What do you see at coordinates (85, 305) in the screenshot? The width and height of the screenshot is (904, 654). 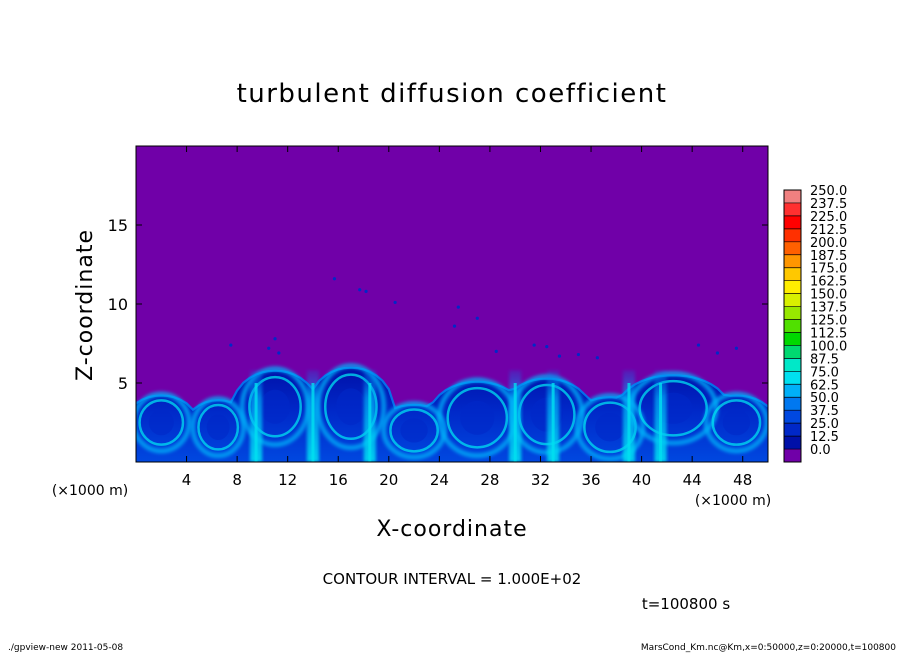 I see `y-axis-label: Z-coordinate` at bounding box center [85, 305].